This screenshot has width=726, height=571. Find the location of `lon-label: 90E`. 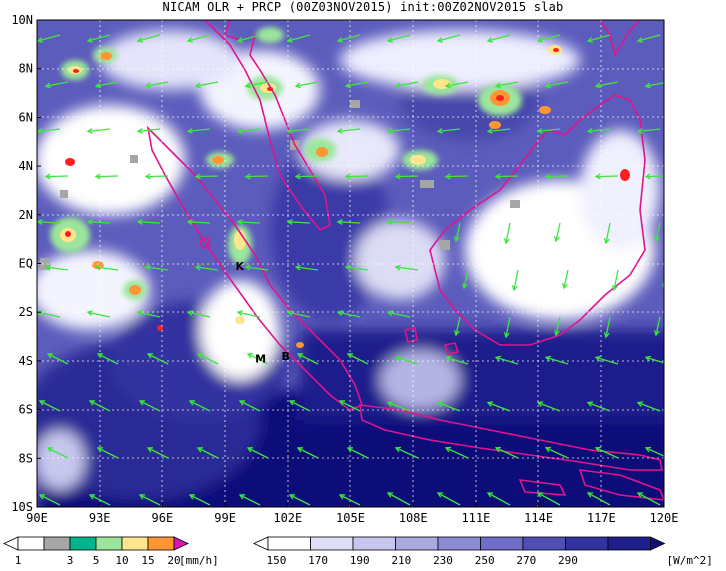

lon-label: 90E is located at coordinates (37, 518).